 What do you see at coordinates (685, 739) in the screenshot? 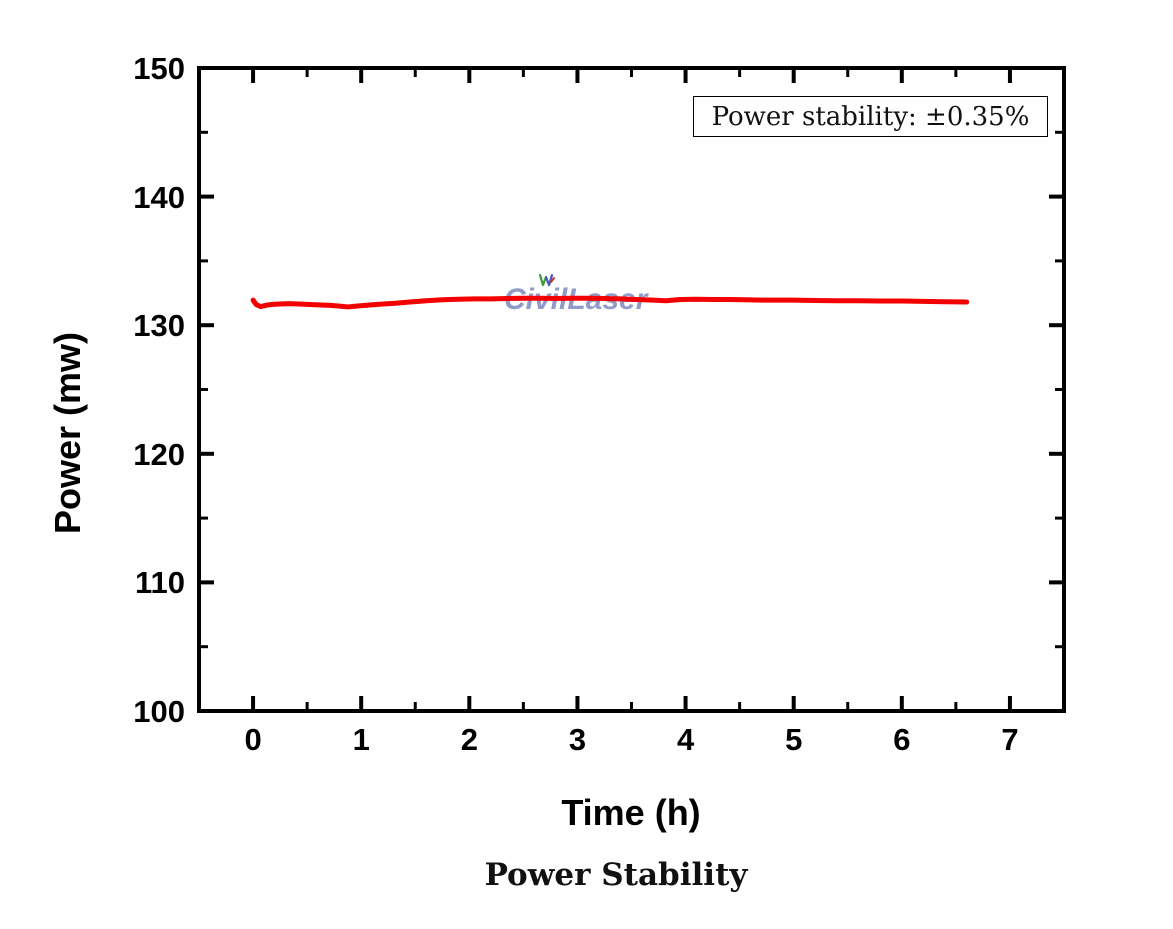
I see `x-tick-label: 4` at bounding box center [685, 739].